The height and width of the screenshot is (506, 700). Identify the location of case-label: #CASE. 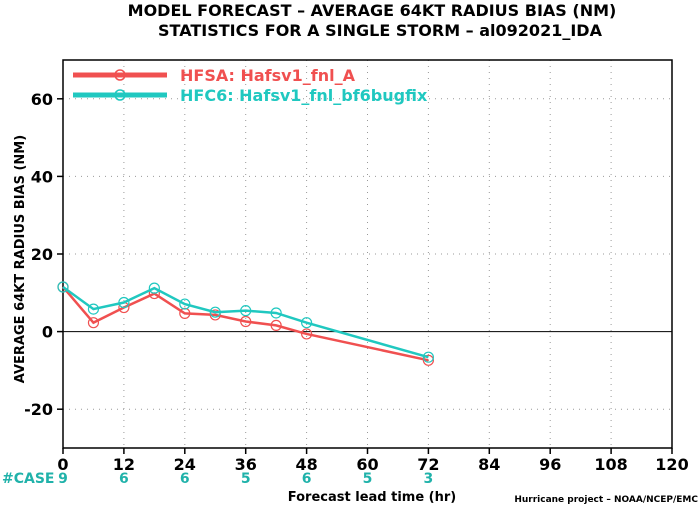
(28, 479).